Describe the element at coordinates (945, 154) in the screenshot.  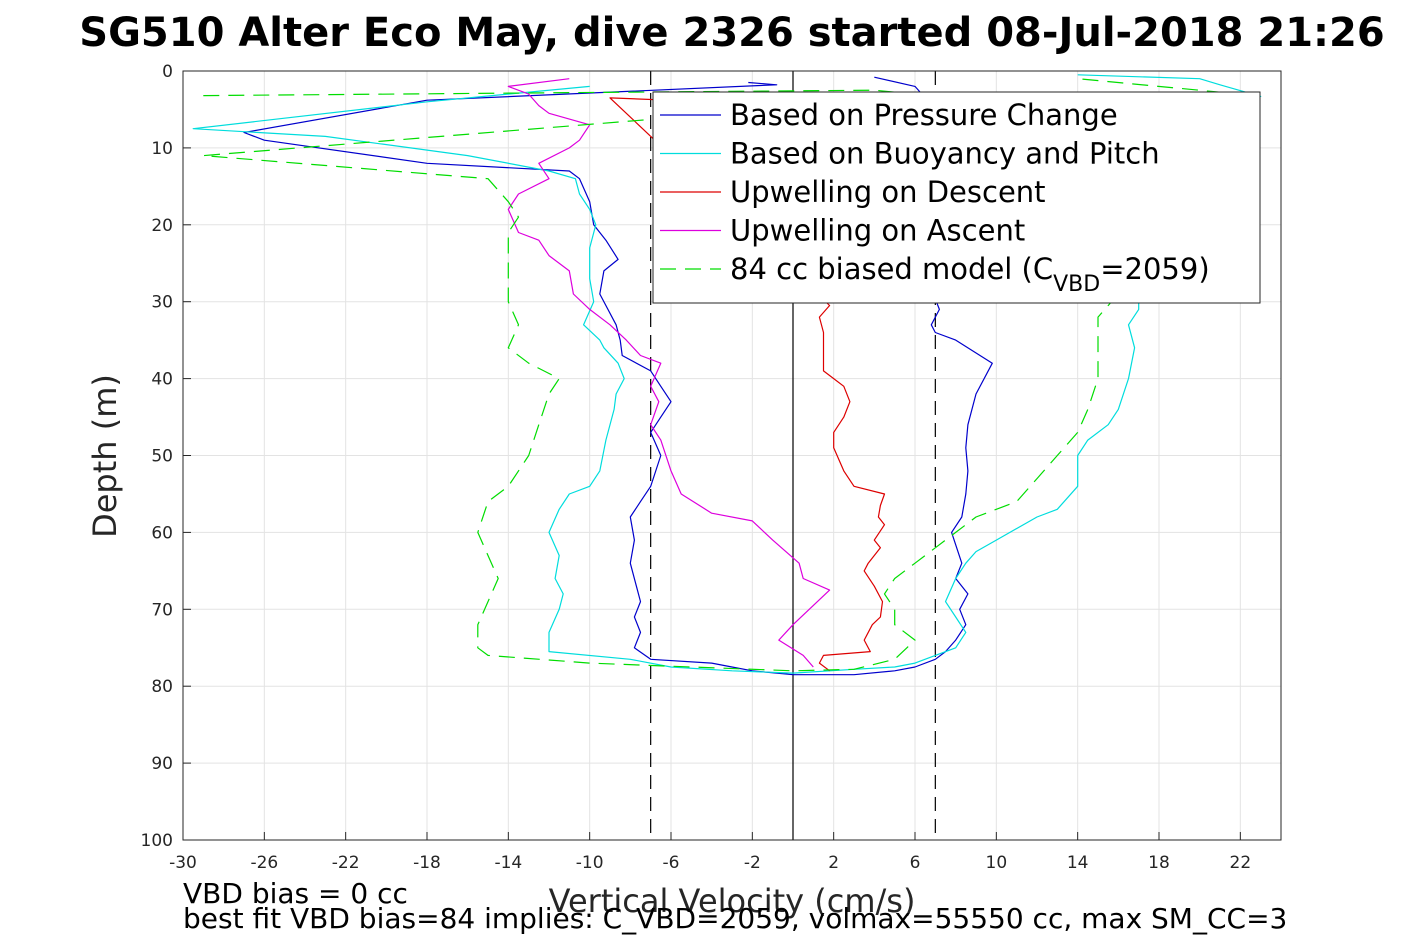
I see `legend-label-2: Based on Buoyancy and Pitch` at that location.